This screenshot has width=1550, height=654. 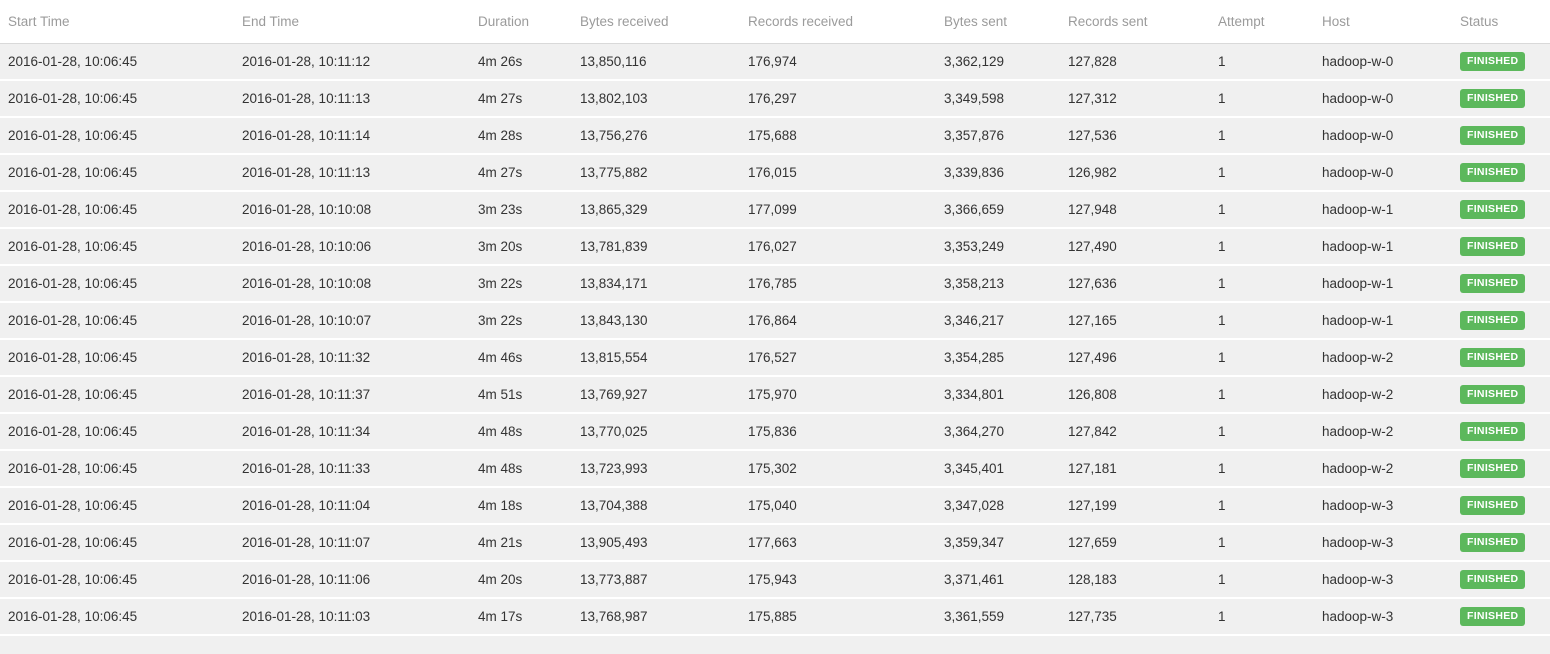 What do you see at coordinates (1135, 506) in the screenshot?
I see `records_sent-cell: 127,199` at bounding box center [1135, 506].